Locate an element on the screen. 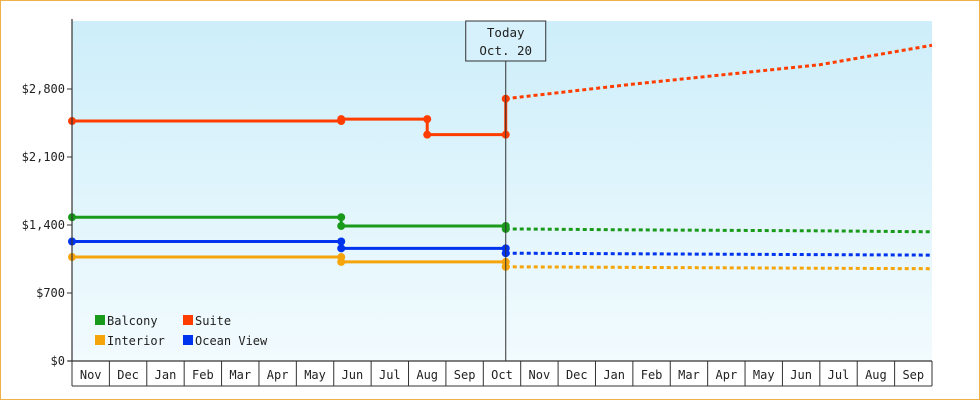  legend-swatch-suite is located at coordinates (188, 320).